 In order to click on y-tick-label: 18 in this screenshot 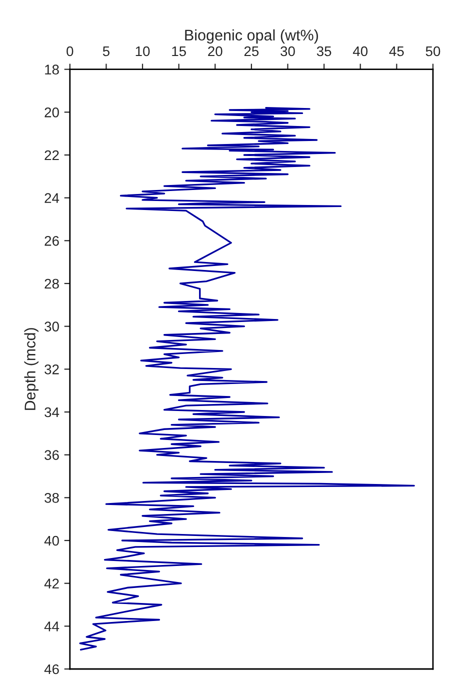, I will do `click(52, 69)`.